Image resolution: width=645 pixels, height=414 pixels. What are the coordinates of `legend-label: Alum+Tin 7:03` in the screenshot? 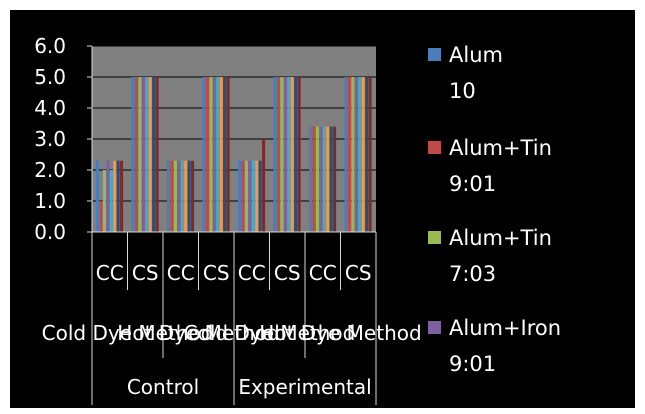 It's located at (500, 256).